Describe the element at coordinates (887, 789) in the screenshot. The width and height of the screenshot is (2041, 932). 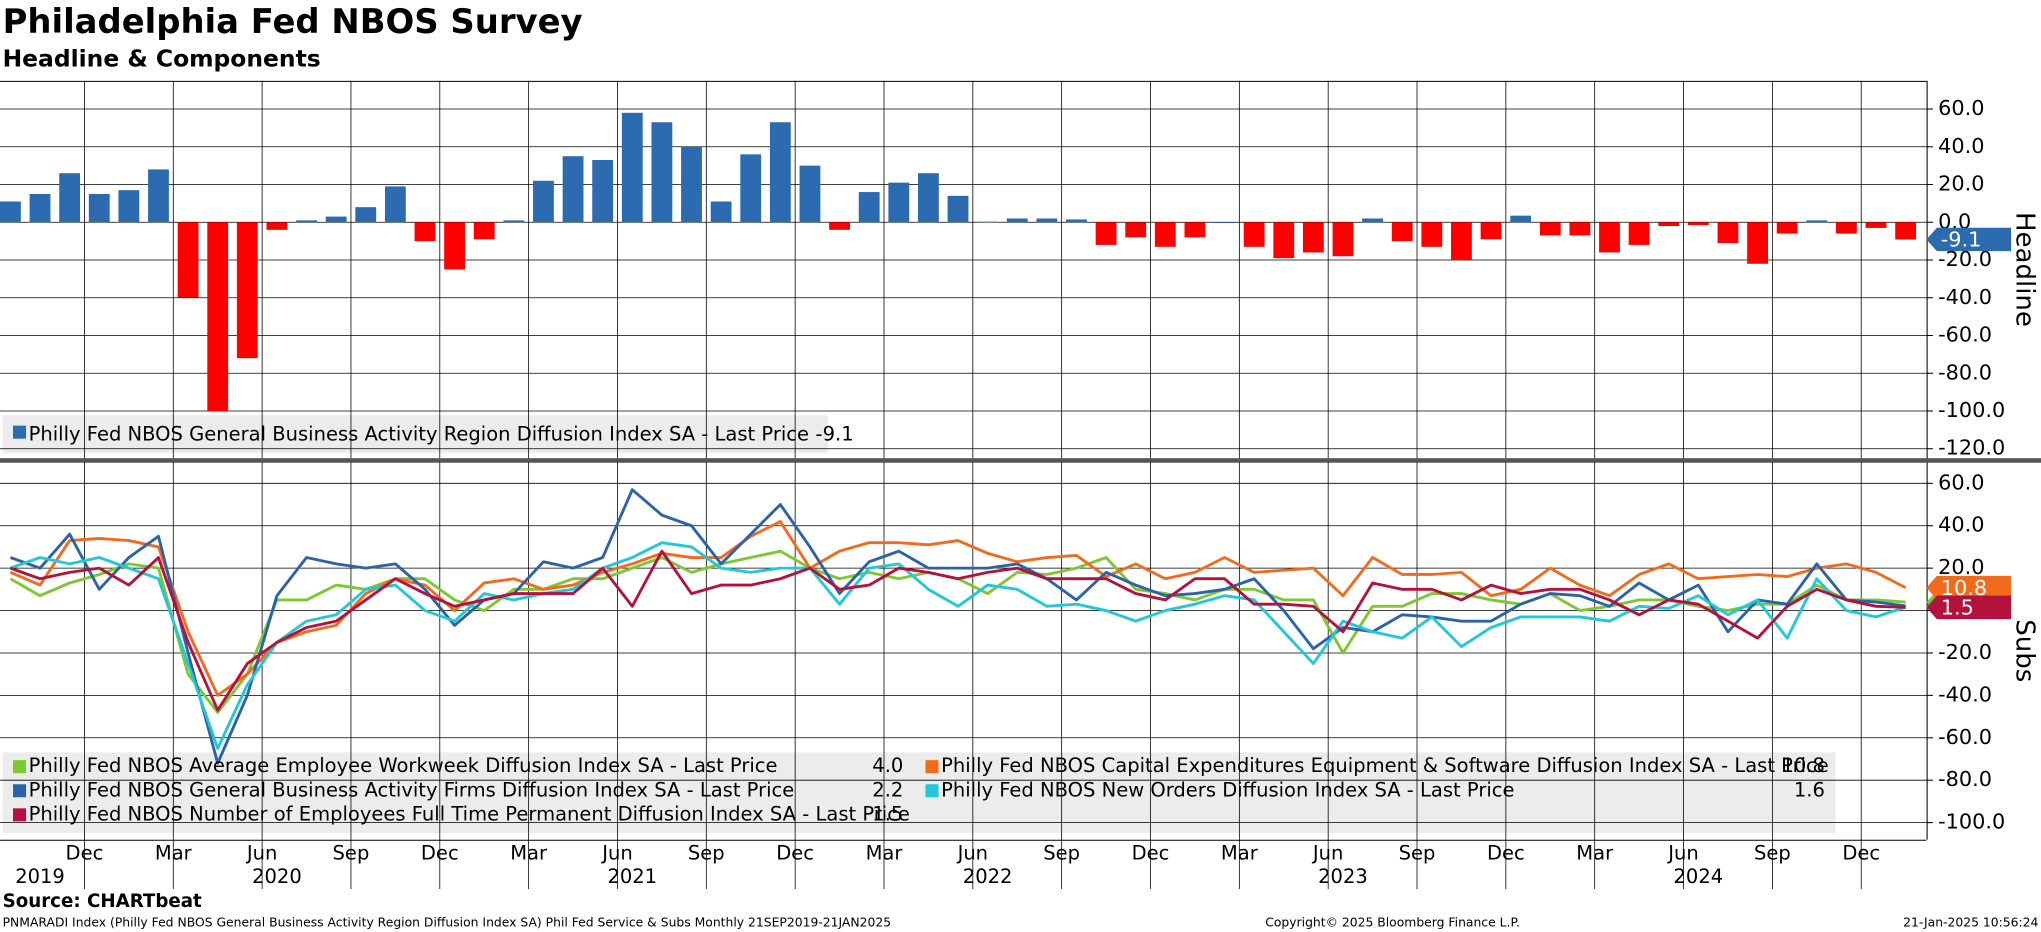
I see `legend-value: 2.2` at that location.